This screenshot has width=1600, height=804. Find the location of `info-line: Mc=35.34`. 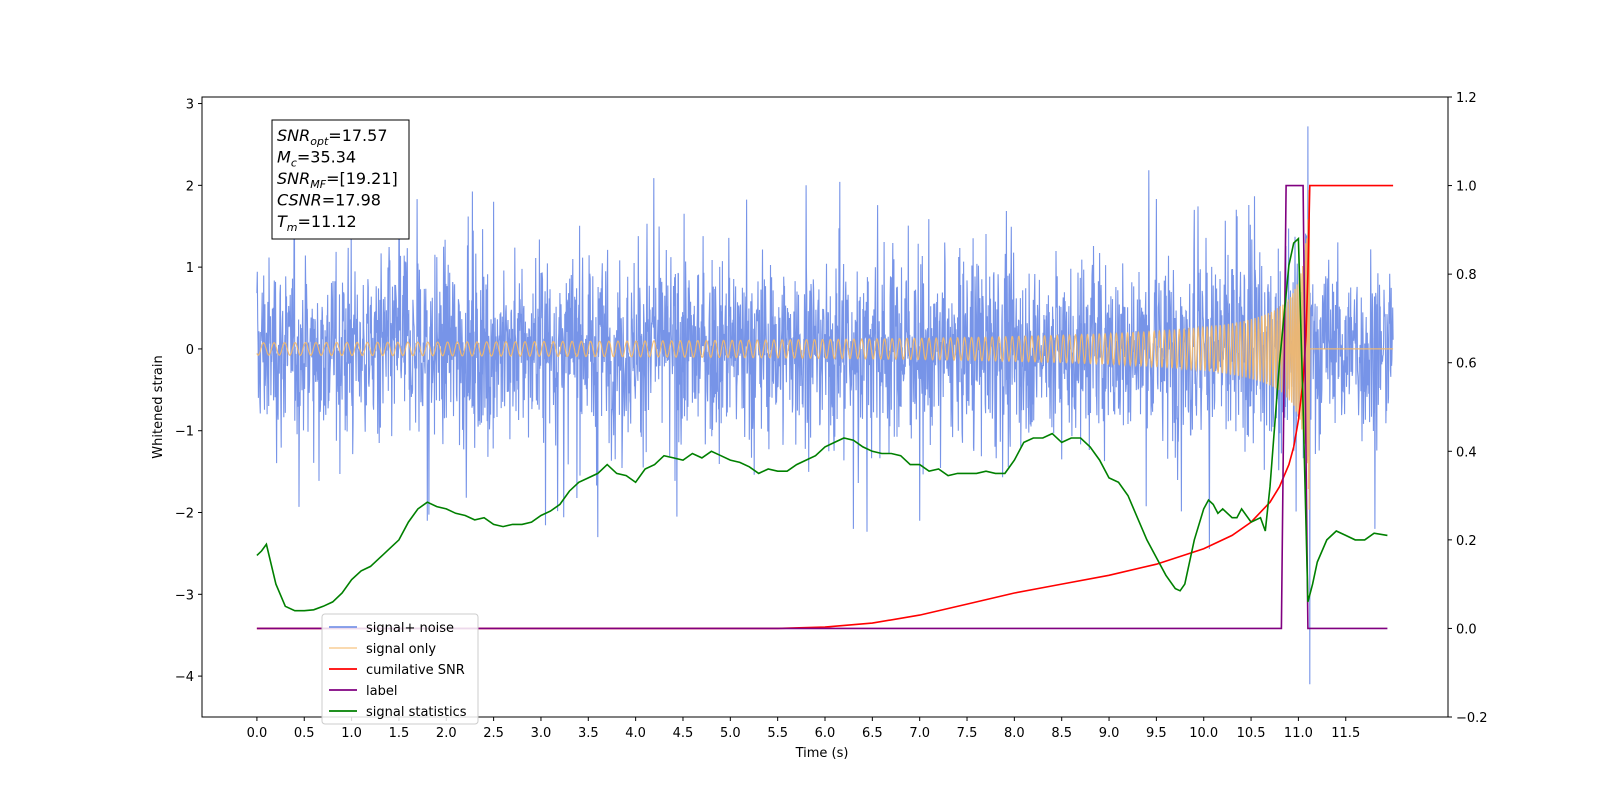

info-line: Mc=35.34 is located at coordinates (316, 159).